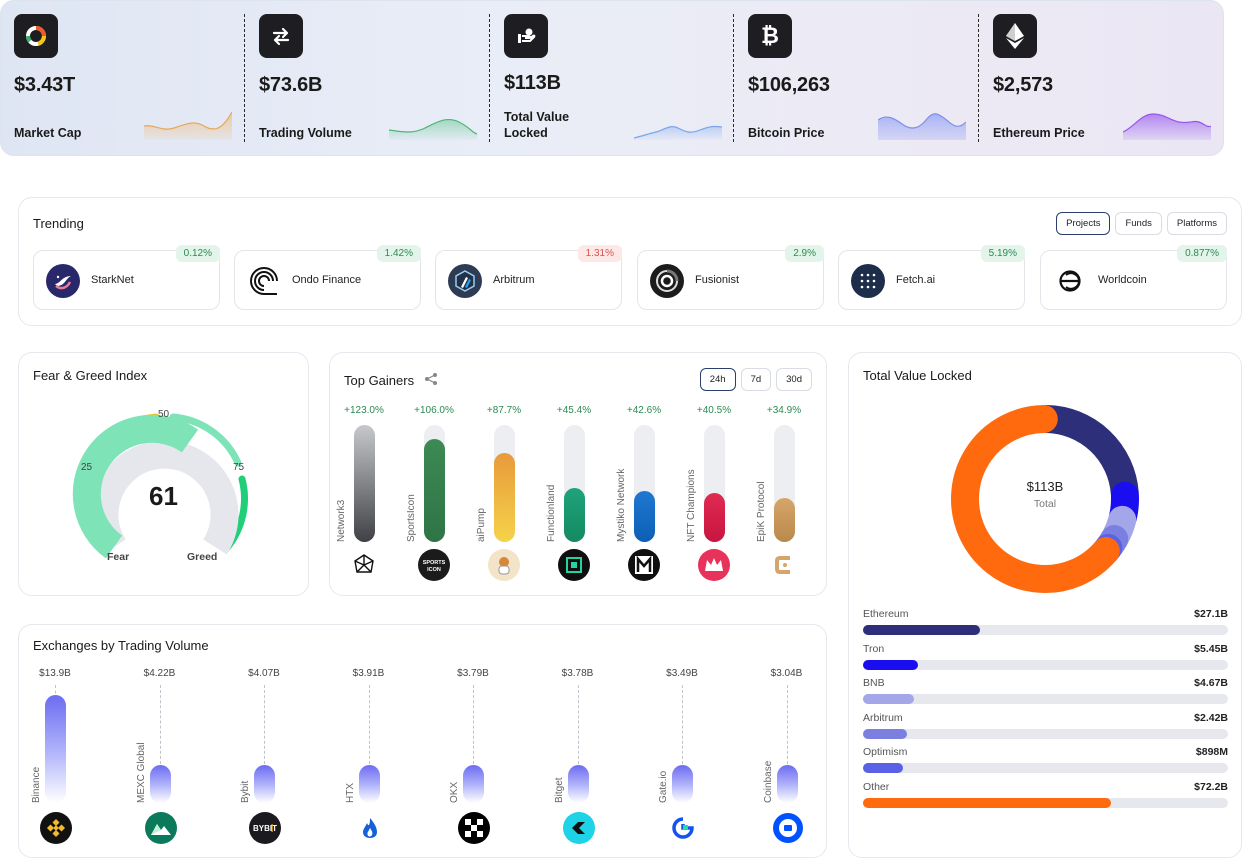 This screenshot has height=867, width=1251. I want to click on stat-total-value-locked: $113B Total Value Locked, so click(612, 78).